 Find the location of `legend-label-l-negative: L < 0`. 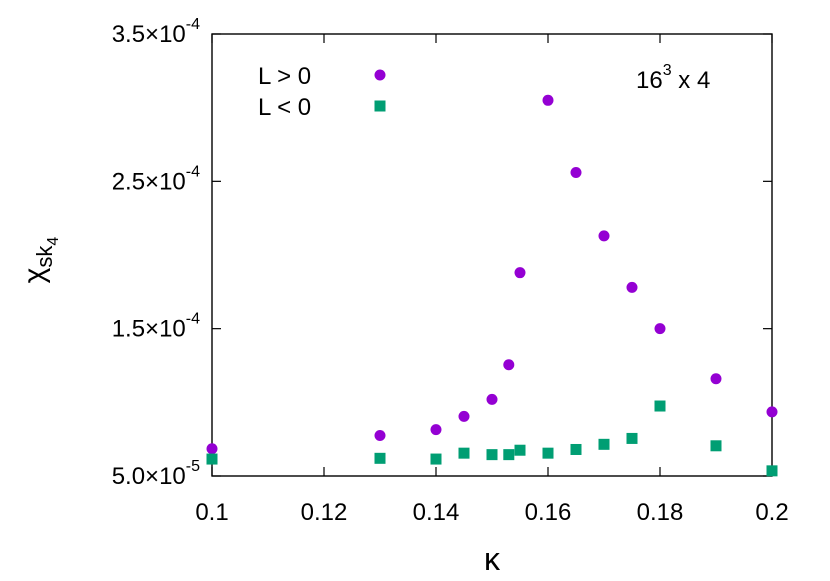

legend-label-l-negative: L < 0 is located at coordinates (284, 107).